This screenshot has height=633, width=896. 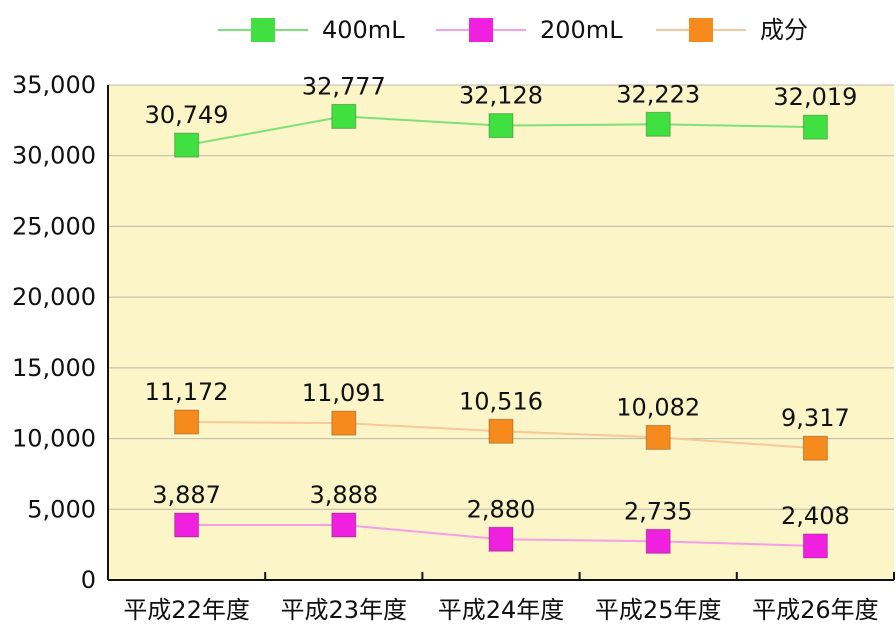 What do you see at coordinates (311, 30) in the screenshot?
I see `legend-item: 400mL` at bounding box center [311, 30].